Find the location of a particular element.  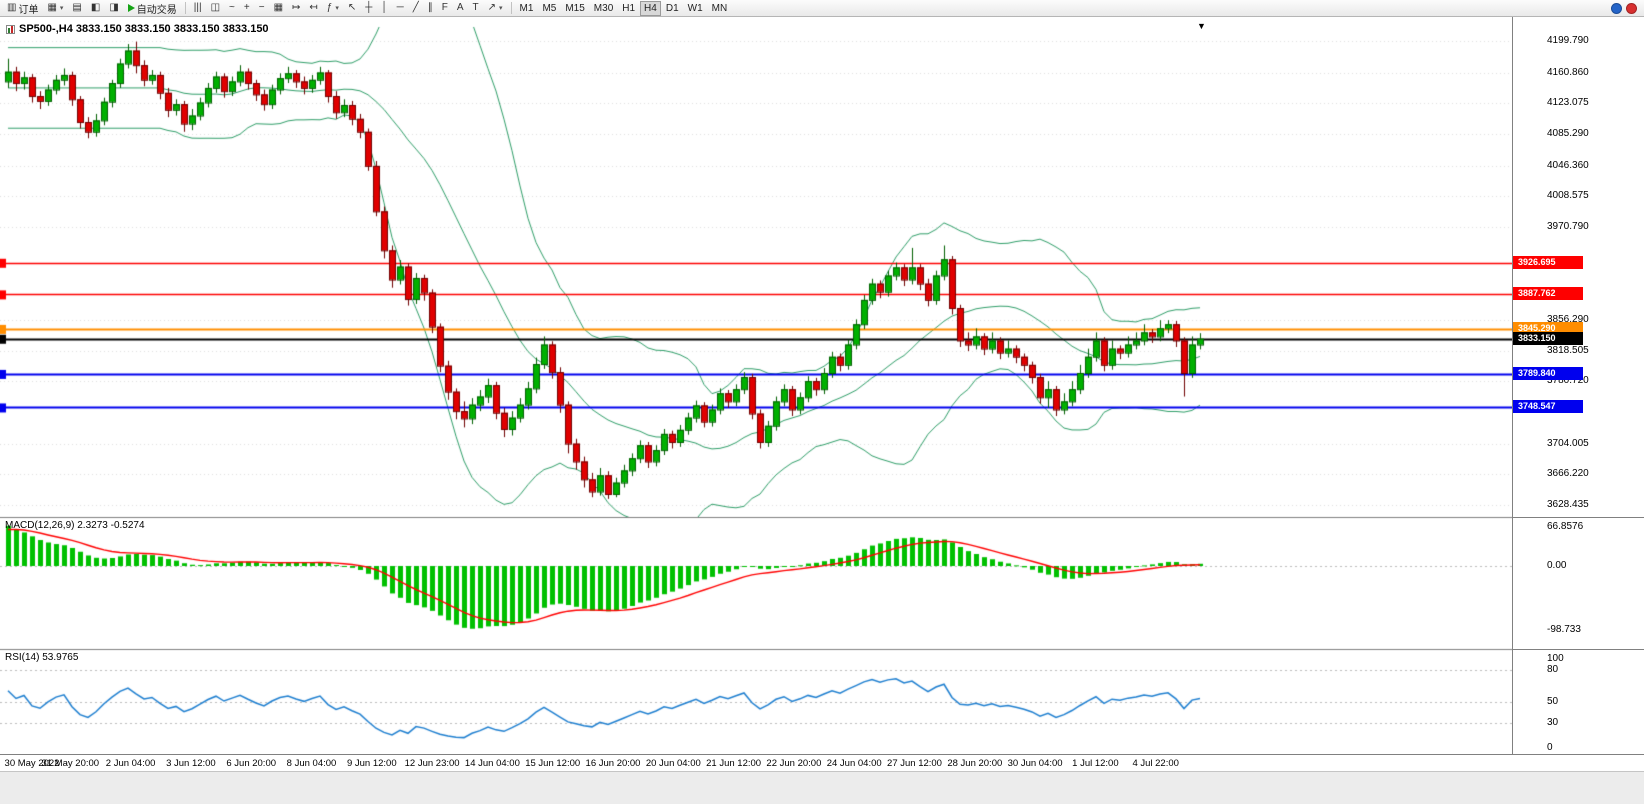

text-label-icon: T is located at coordinates (475, 7).